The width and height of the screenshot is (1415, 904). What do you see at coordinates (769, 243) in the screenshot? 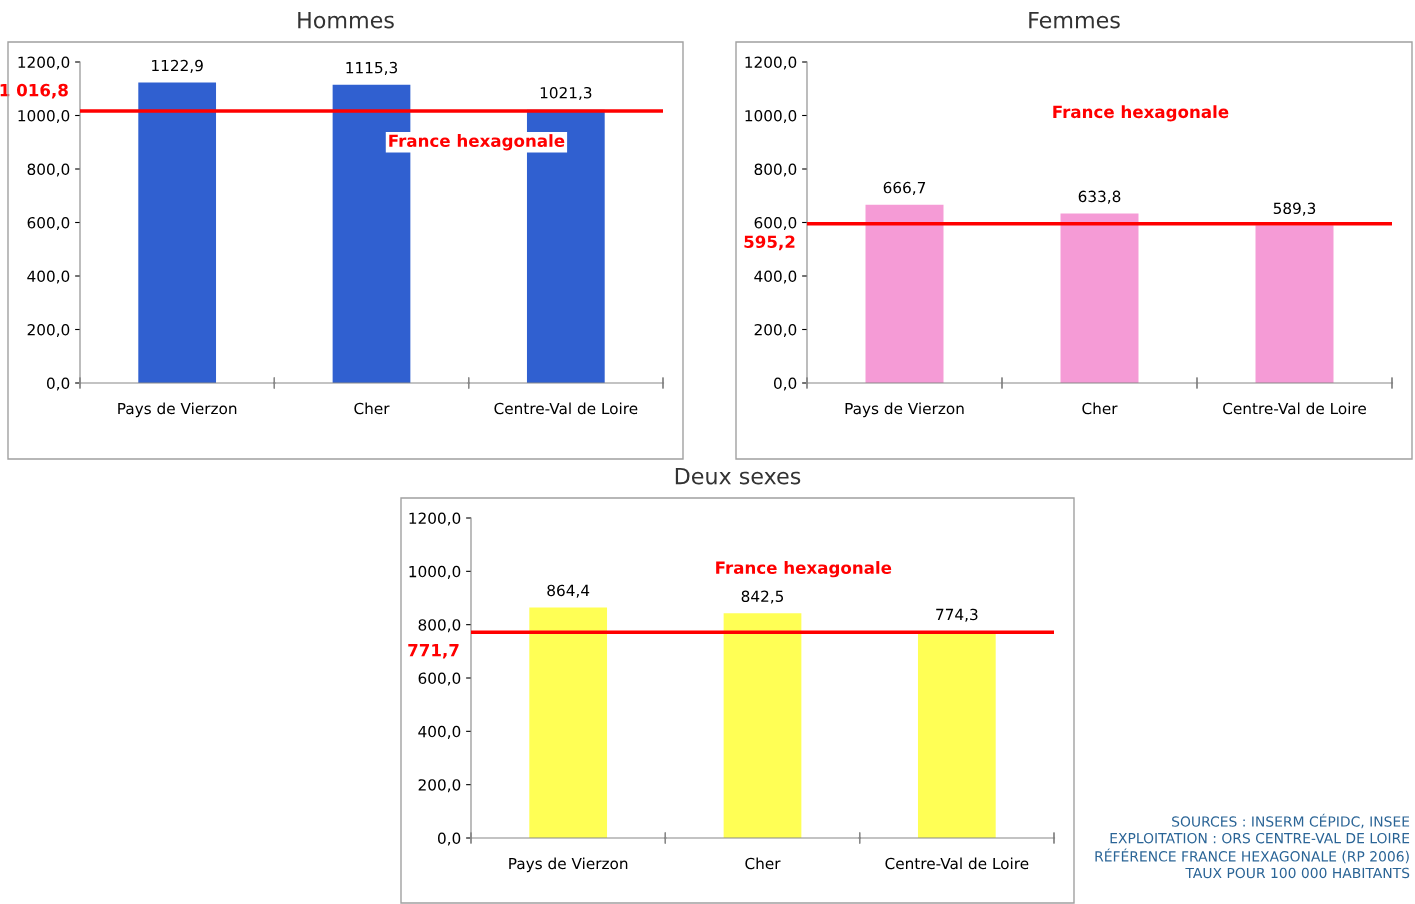
I see `text: 595,2` at bounding box center [769, 243].